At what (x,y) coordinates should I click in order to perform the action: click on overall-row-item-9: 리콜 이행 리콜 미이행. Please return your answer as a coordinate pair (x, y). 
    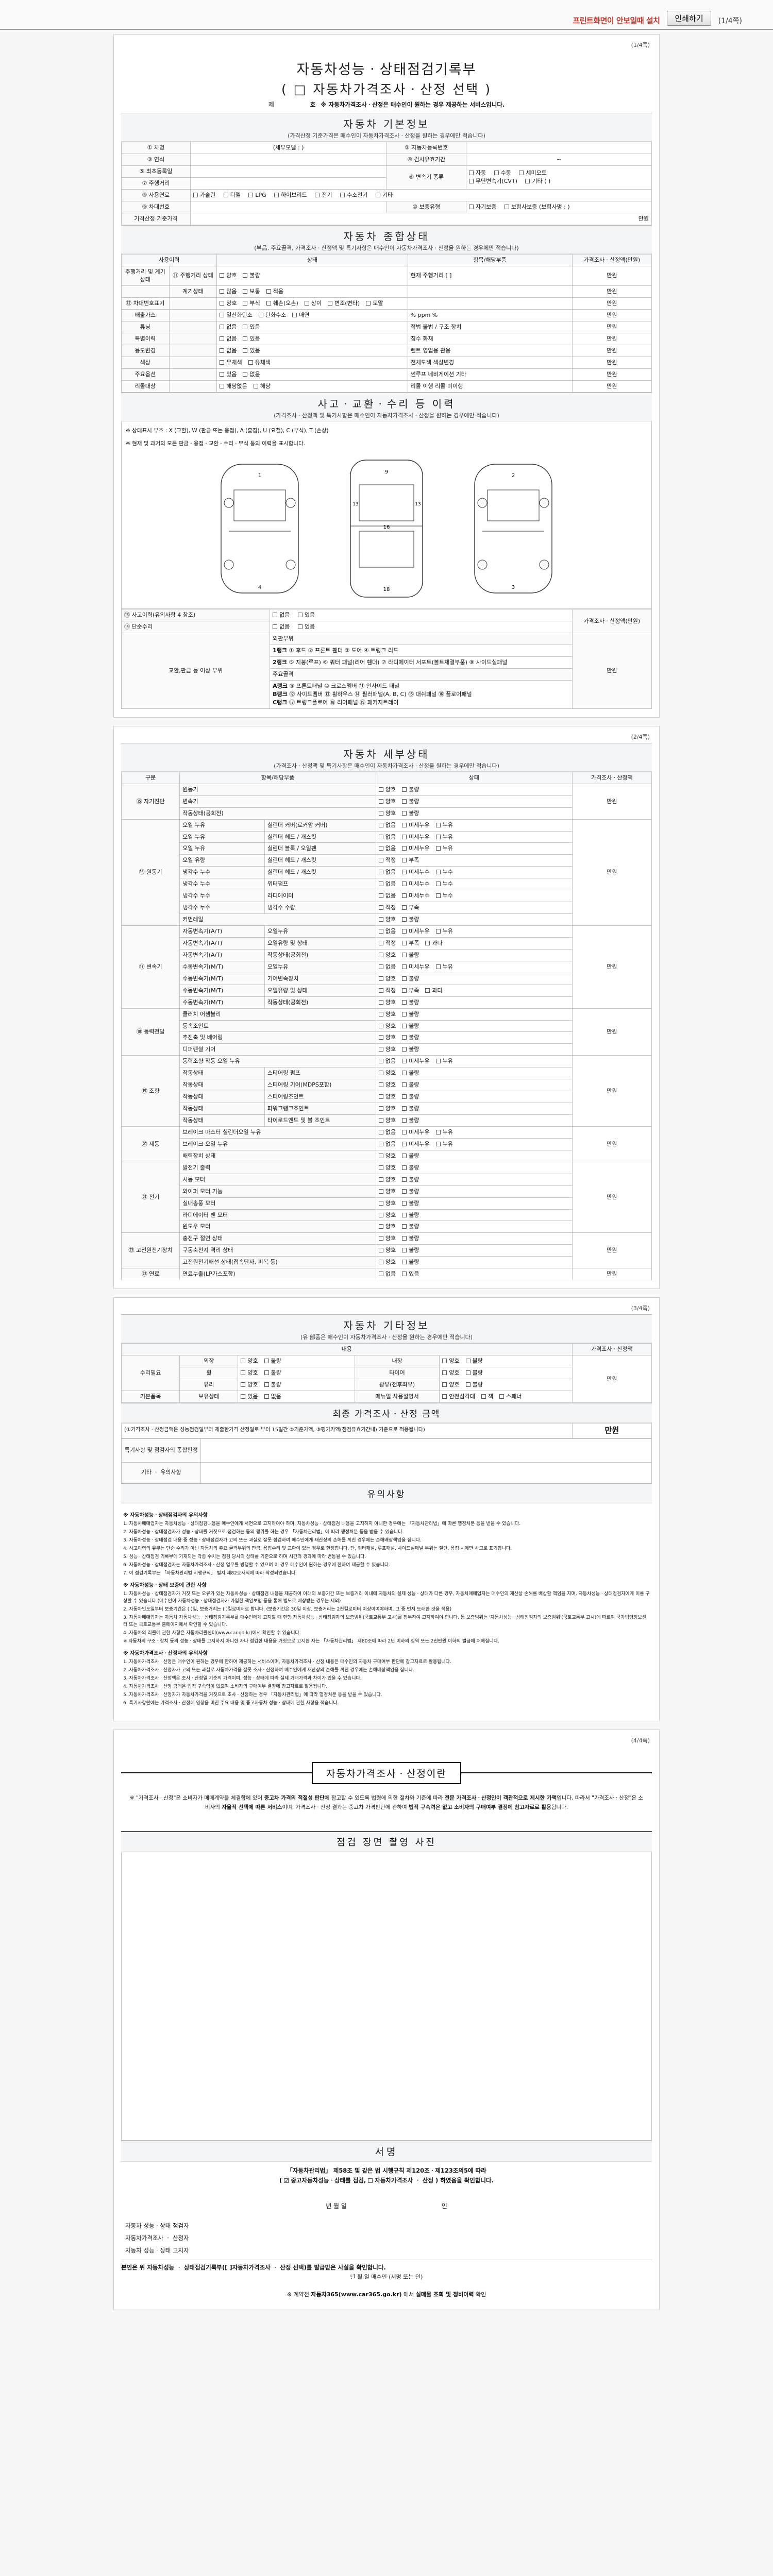
    Looking at the image, I should click on (490, 386).